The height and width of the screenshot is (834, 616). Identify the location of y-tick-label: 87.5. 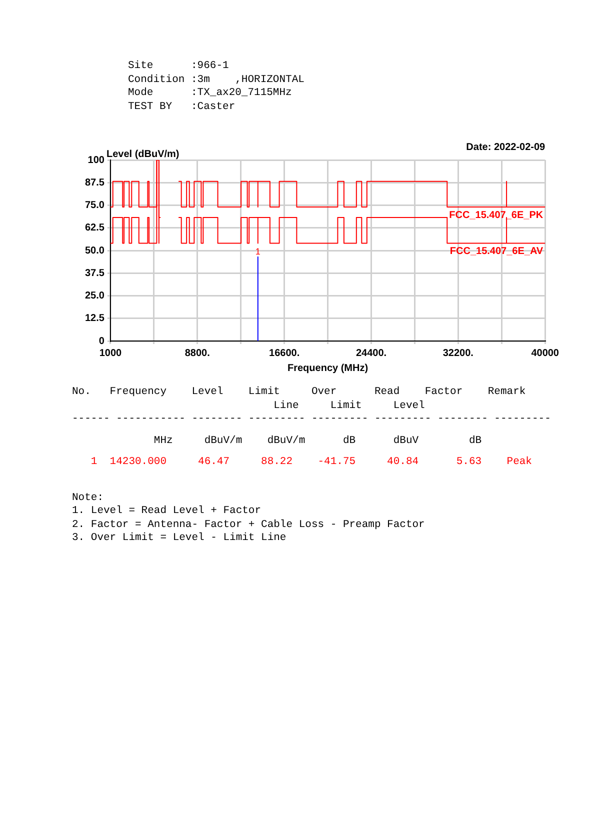
(94, 182).